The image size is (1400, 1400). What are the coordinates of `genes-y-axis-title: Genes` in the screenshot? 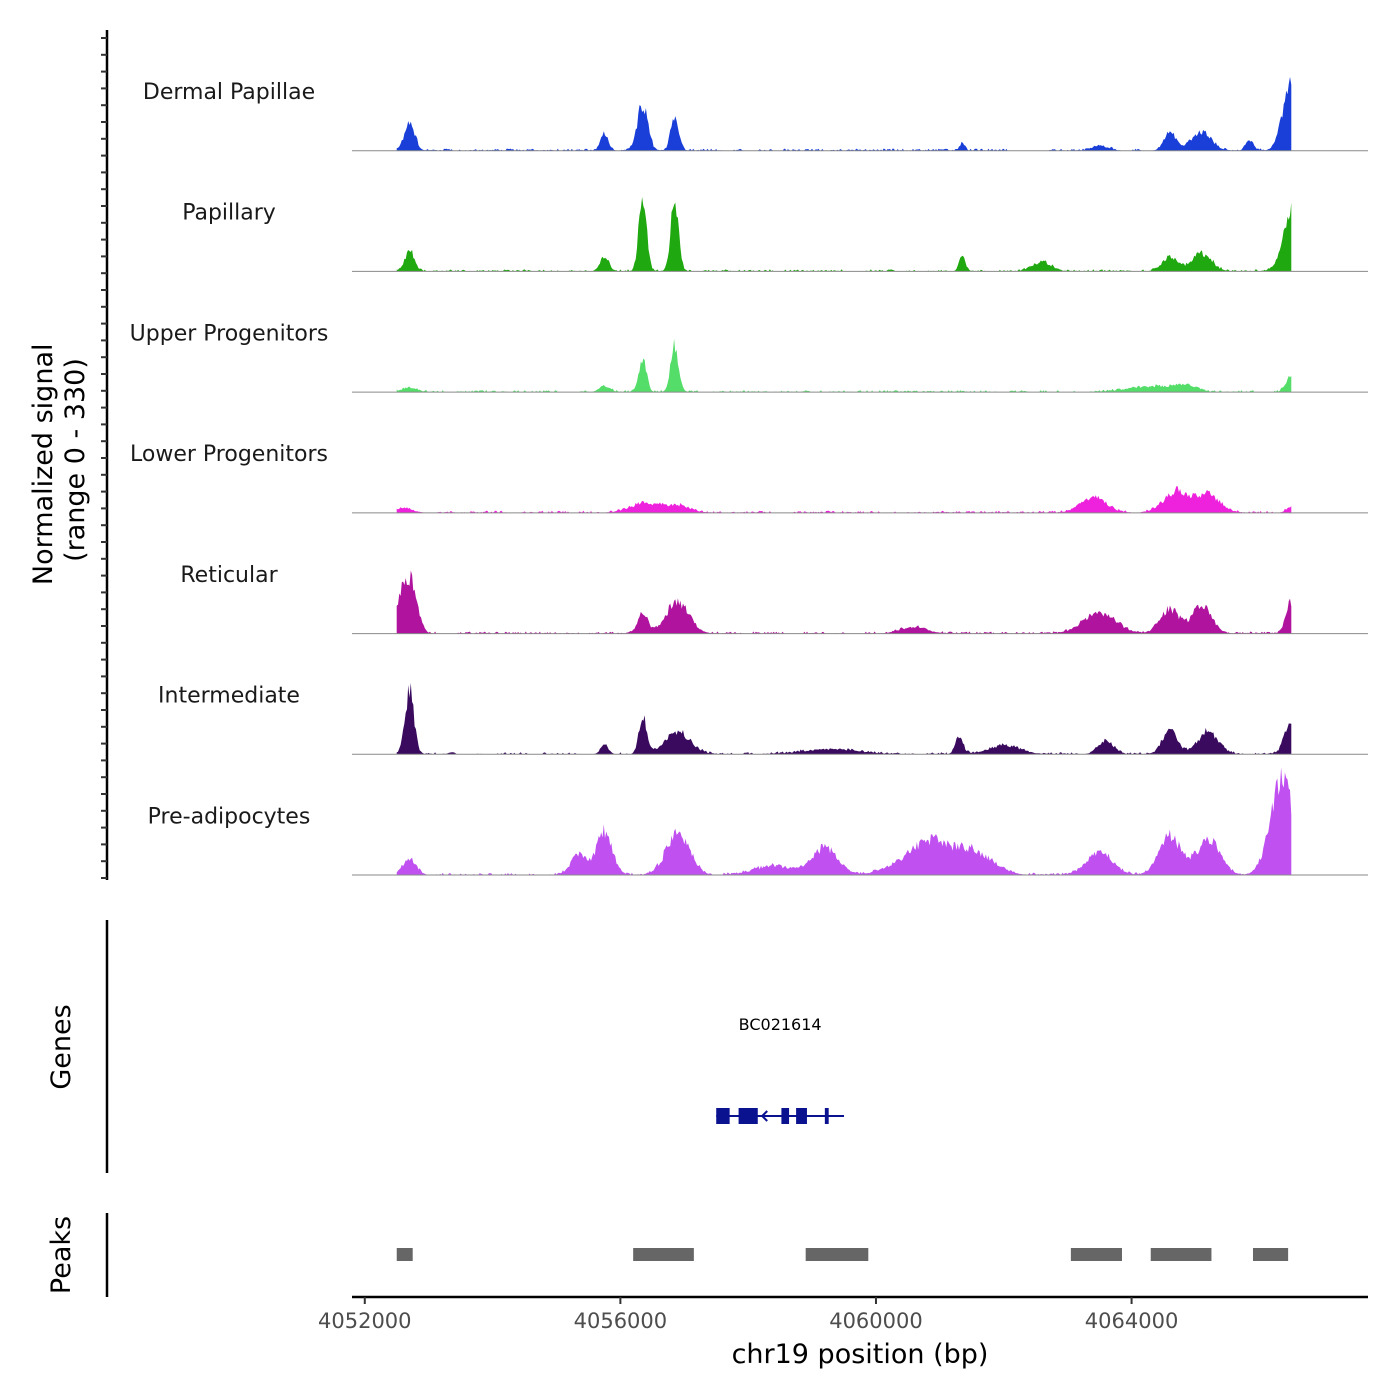 It's located at (61, 1046).